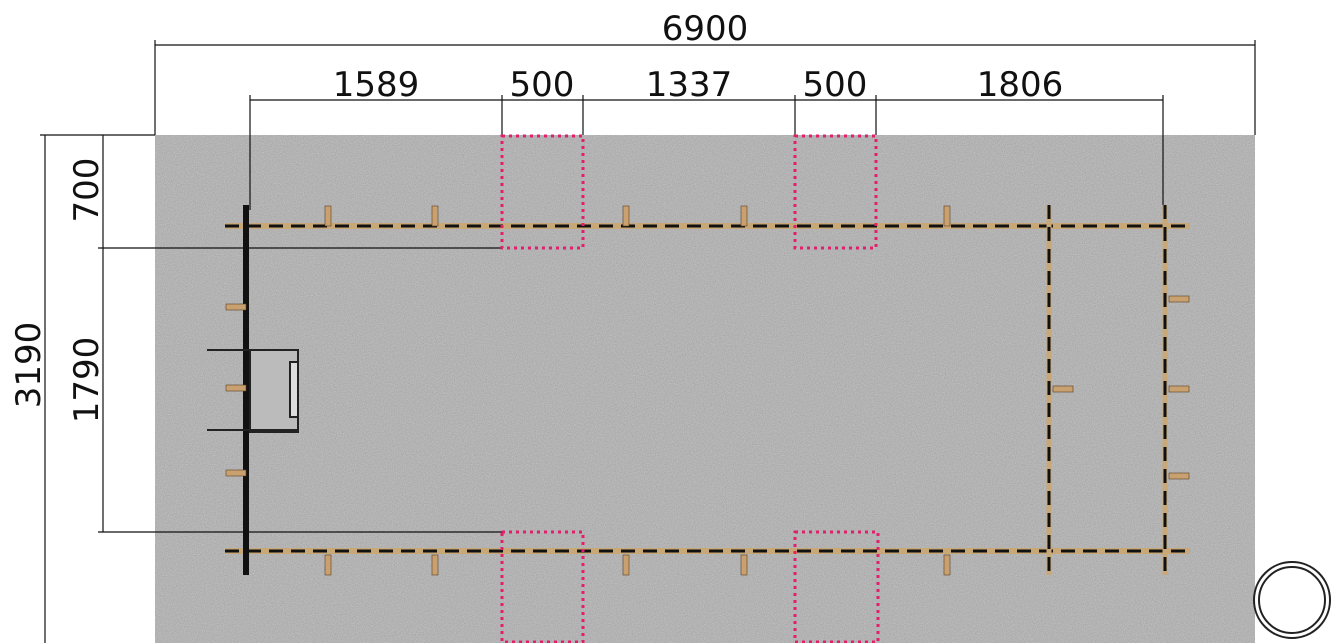 The width and height of the screenshot is (1336, 643). I want to click on dimension-label: 1806, so click(1020, 85).